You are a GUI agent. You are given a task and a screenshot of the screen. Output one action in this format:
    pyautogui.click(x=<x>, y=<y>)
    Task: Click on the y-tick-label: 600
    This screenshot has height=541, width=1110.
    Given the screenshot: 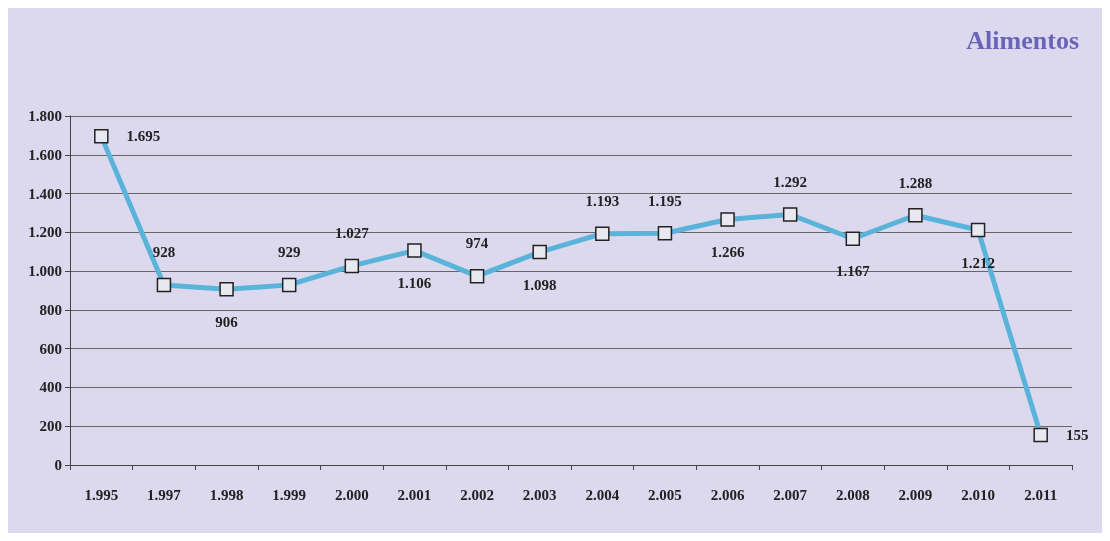 What is the action you would take?
    pyautogui.click(x=50, y=348)
    